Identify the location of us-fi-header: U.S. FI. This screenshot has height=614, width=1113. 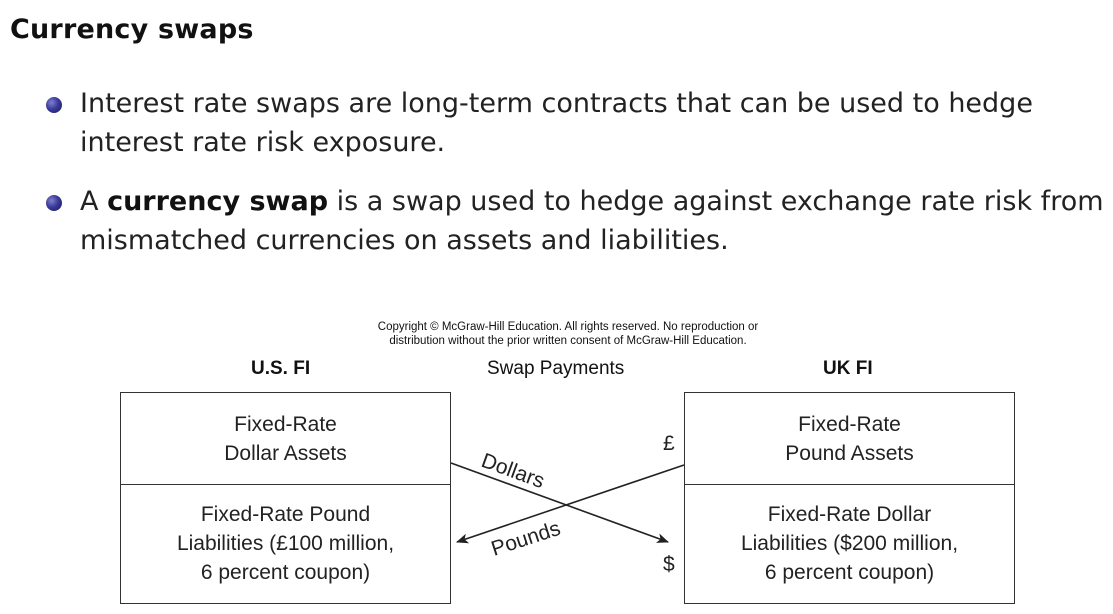
(281, 368).